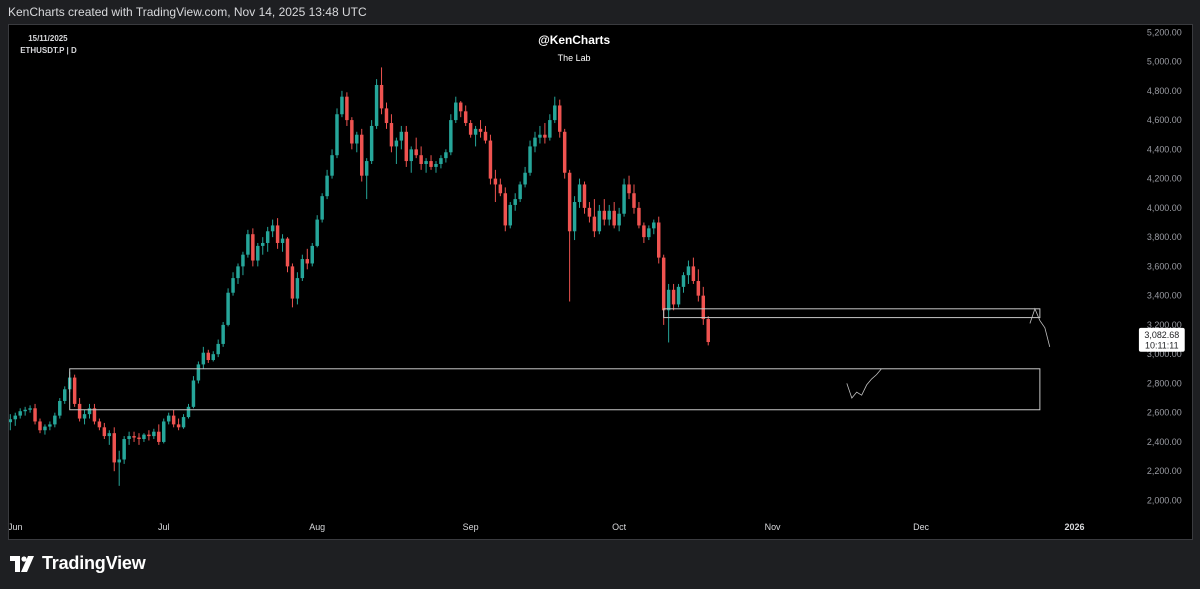  What do you see at coordinates (78, 563) in the screenshot?
I see `tradingview-logo: TradingView` at bounding box center [78, 563].